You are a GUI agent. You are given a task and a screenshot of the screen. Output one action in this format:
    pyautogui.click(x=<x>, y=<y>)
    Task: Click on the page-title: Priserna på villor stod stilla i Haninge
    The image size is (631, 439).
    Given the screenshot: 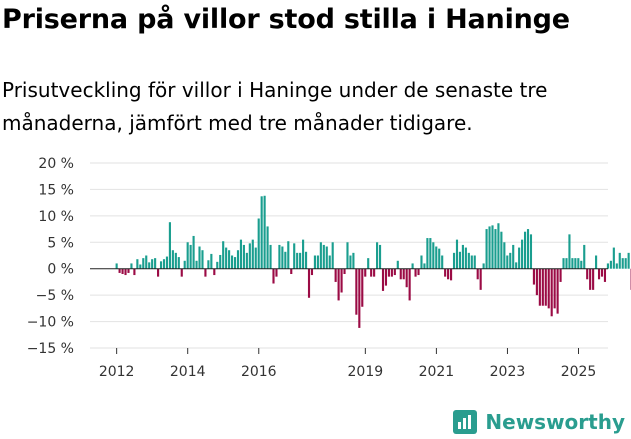 What is the action you would take?
    pyautogui.click(x=286, y=19)
    